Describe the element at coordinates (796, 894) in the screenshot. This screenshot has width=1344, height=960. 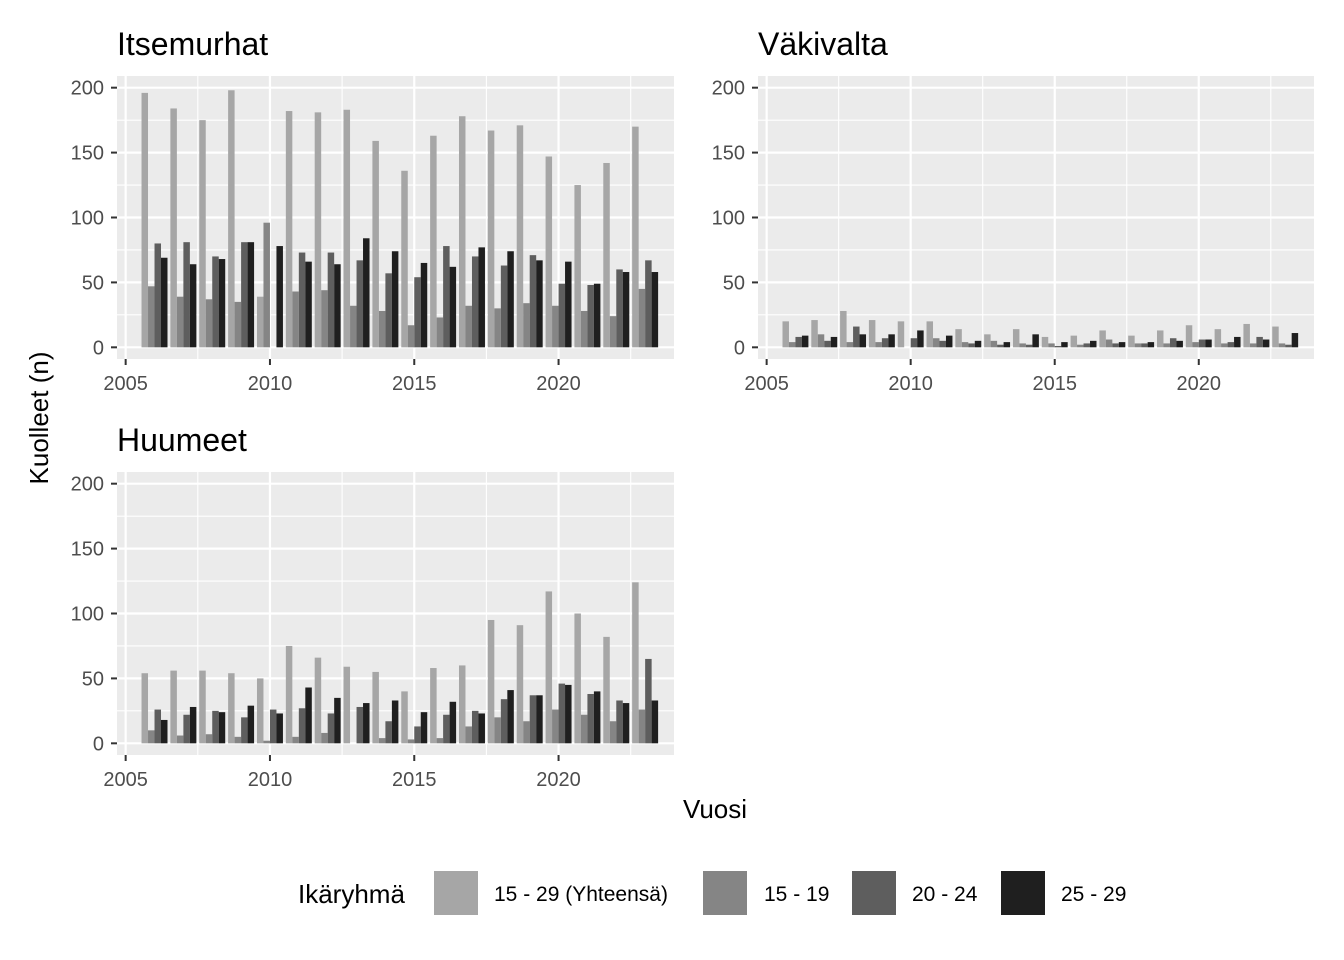
I see `legend-label: 15 - 19` at that location.